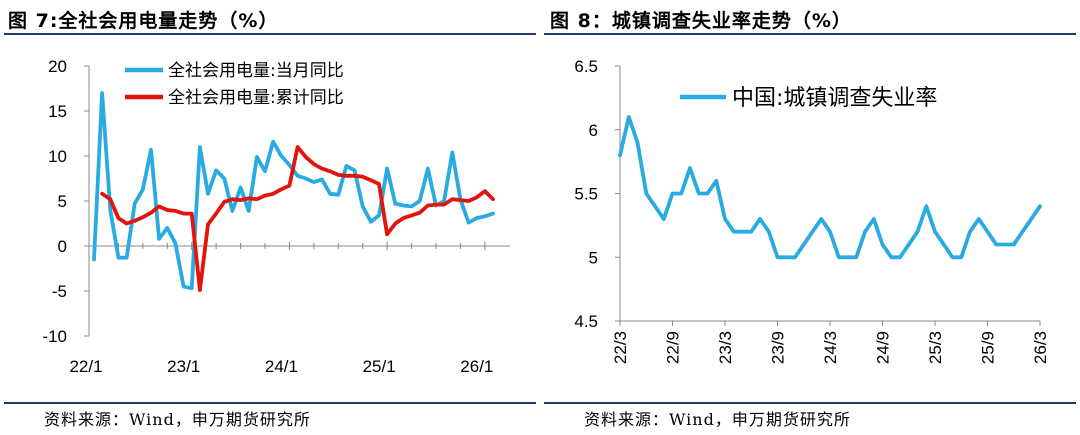 This screenshot has width=1080, height=435. Describe the element at coordinates (143, 21) in the screenshot. I see `figure-7-title: 图 7:全社会用电量走势（%）` at that location.